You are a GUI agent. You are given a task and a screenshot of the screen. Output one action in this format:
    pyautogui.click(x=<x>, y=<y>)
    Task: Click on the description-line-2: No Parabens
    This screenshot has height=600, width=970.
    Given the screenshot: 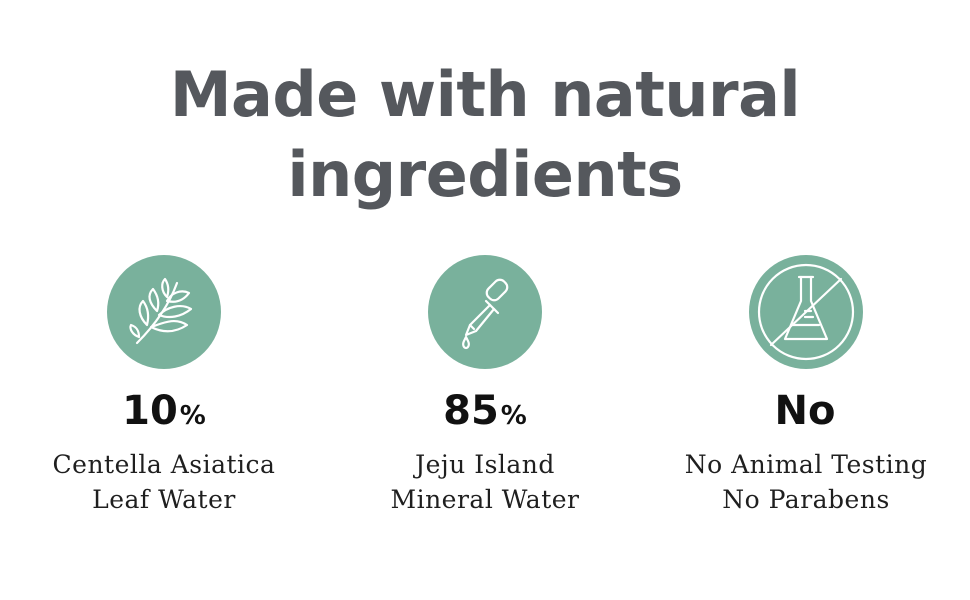 What is the action you would take?
    pyautogui.click(x=806, y=499)
    